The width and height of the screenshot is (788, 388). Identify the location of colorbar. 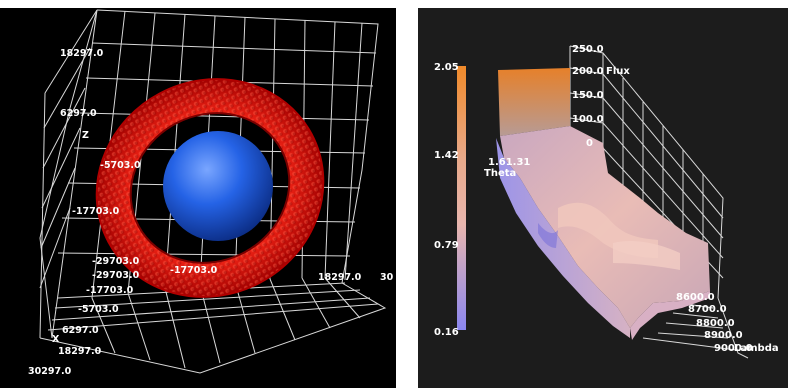
(461, 198).